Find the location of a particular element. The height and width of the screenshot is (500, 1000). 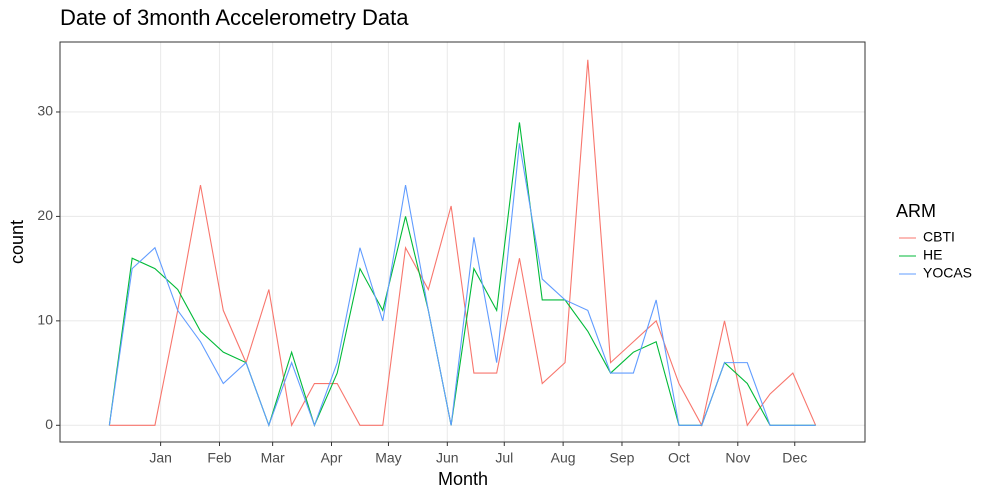

legend-title: ARM is located at coordinates (916, 211).